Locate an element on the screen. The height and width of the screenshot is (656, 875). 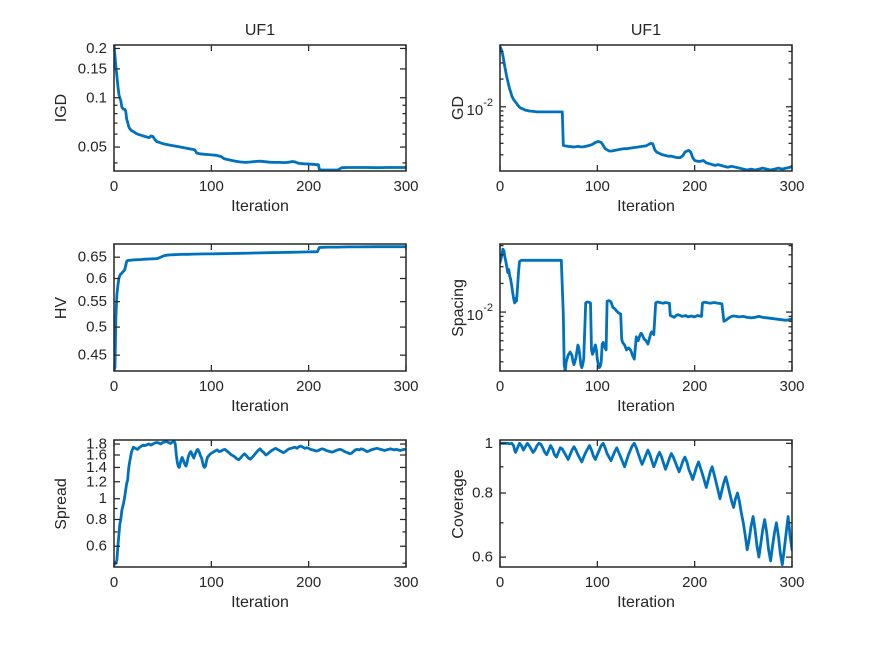
gd-plot-area: 0 100 200 300 10⁻² is located at coordinates (636, 119).